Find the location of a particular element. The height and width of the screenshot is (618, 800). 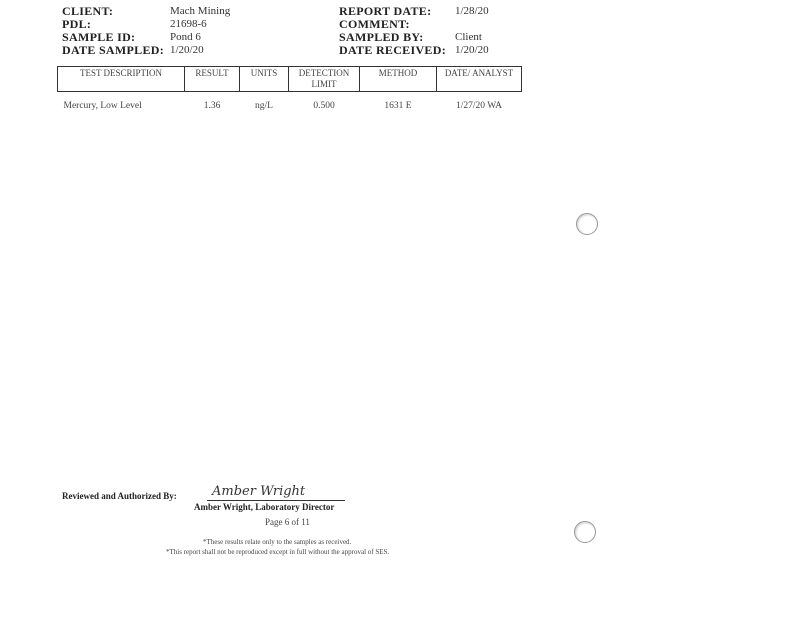

client-value: Mach Mining is located at coordinates (200, 11).